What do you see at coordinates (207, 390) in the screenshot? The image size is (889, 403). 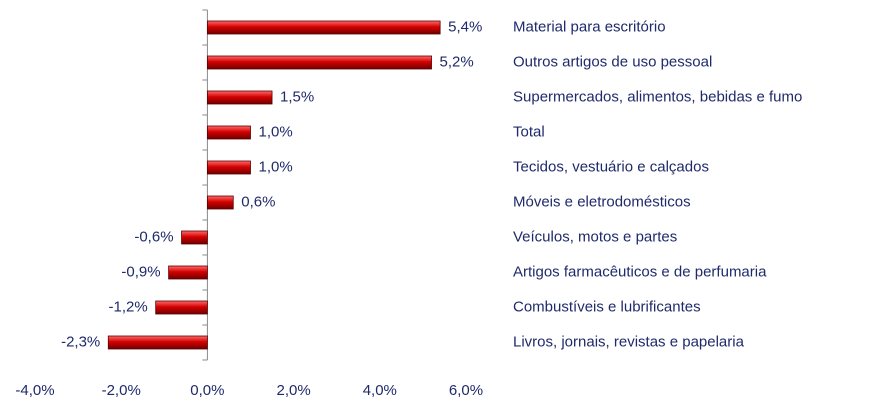 I see `x-tick-label: 0,0%` at bounding box center [207, 390].